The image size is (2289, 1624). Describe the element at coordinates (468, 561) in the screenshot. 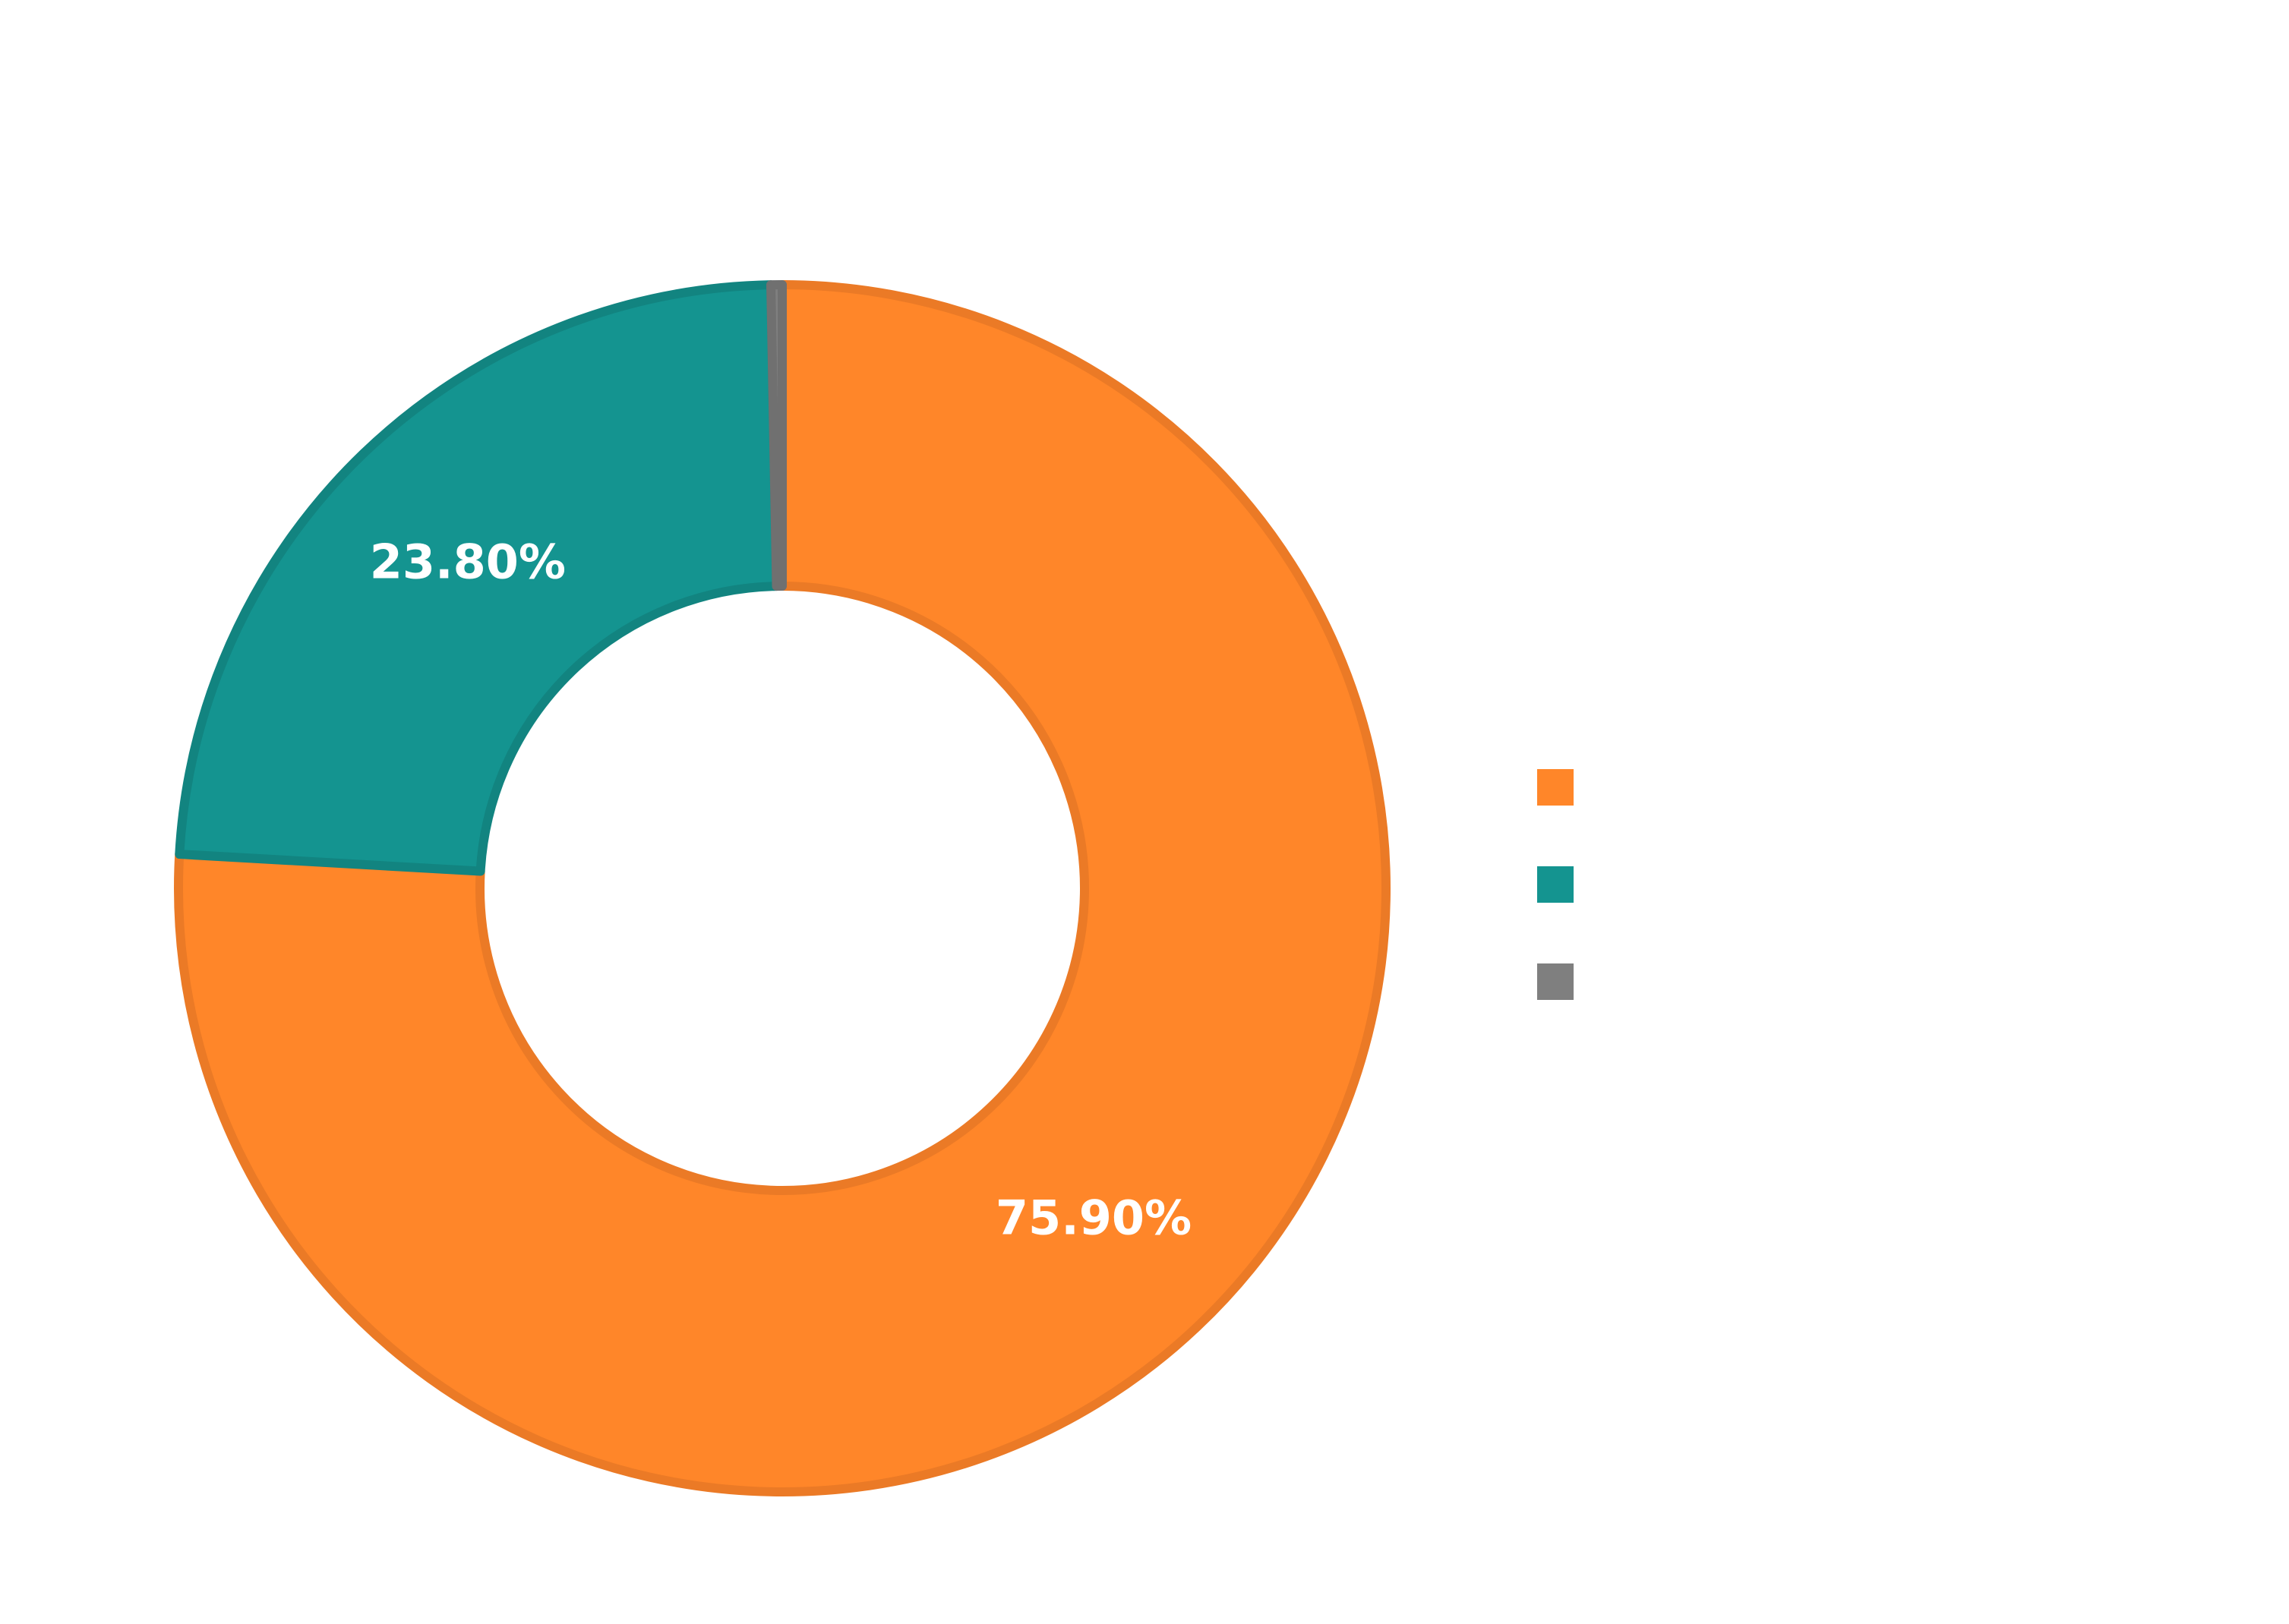

I see `data-label-2: 23.80%` at that location.